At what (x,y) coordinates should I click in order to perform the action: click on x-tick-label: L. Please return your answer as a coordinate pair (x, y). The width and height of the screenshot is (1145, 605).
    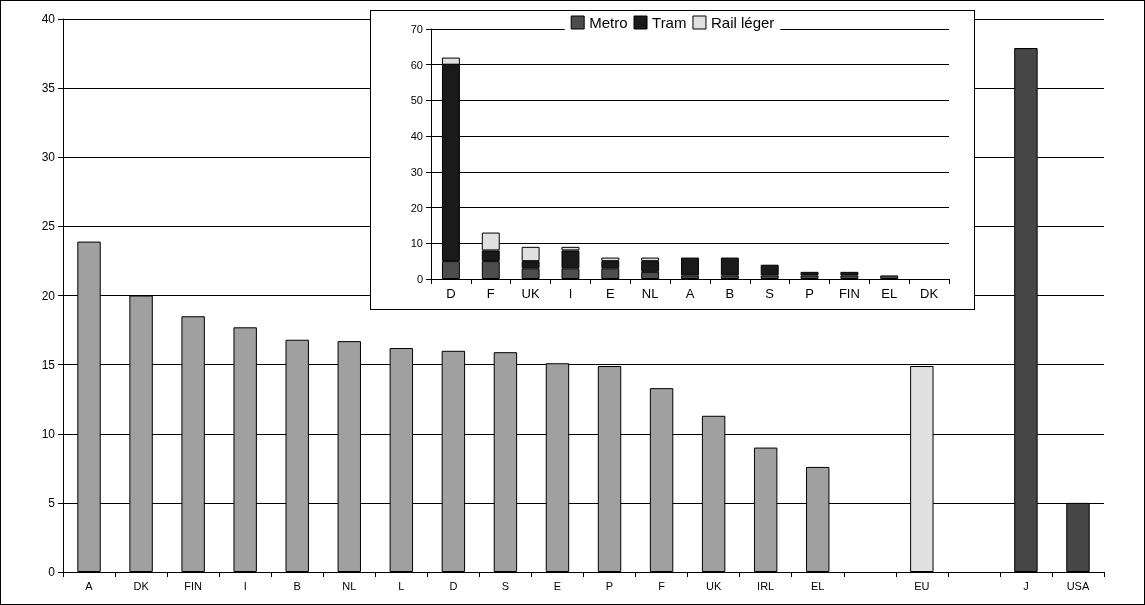
    Looking at the image, I should click on (401, 585).